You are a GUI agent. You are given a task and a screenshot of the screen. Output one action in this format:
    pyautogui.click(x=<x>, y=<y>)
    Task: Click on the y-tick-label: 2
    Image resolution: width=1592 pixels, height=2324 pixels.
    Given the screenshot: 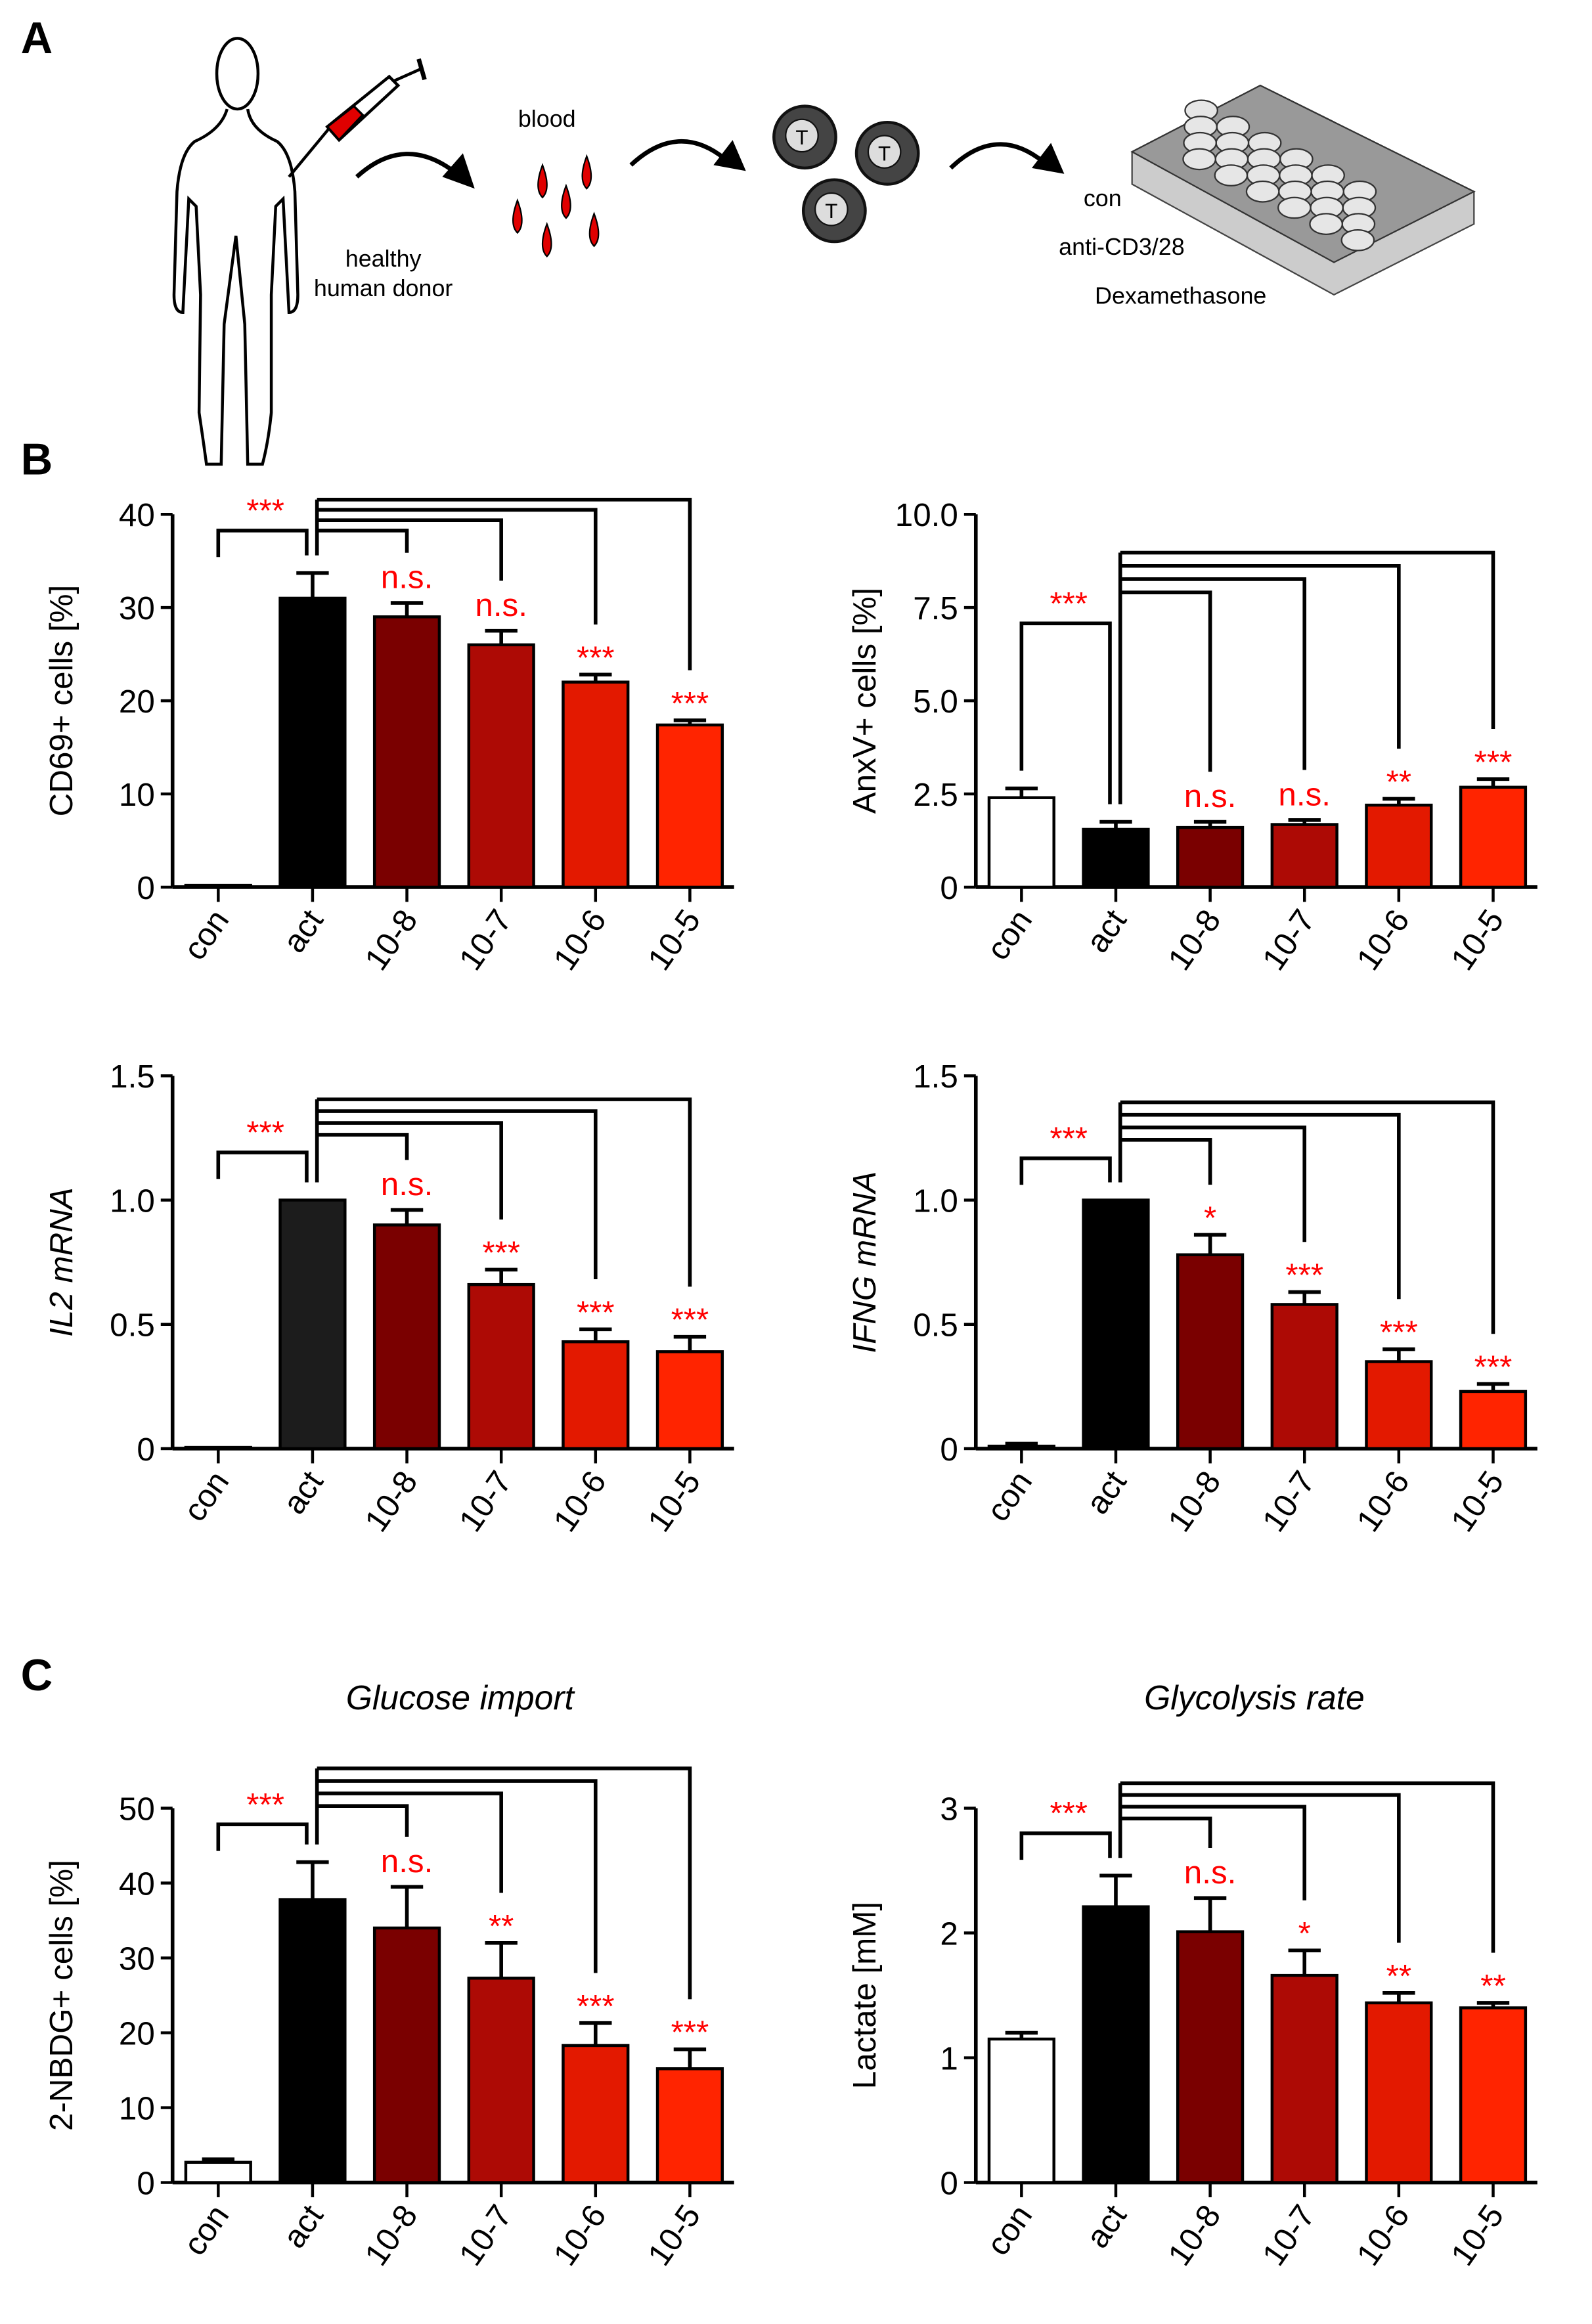 What is the action you would take?
    pyautogui.click(x=949, y=1934)
    